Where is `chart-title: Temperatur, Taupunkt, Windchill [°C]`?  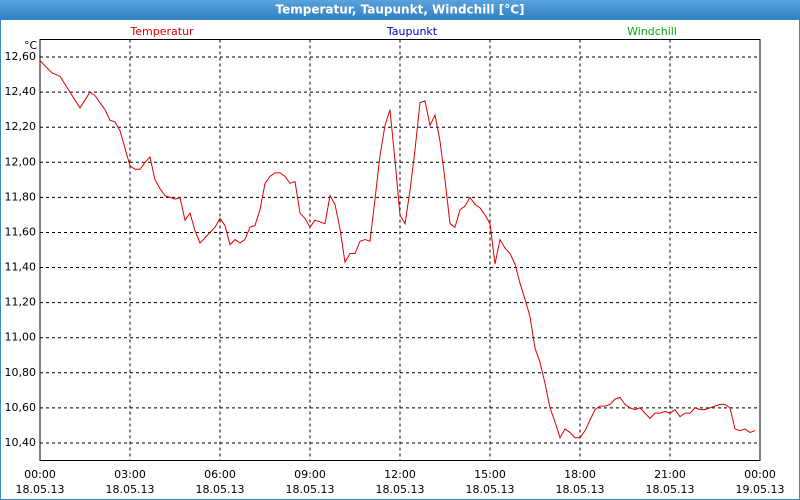 chart-title: Temperatur, Taupunkt, Windchill [°C] is located at coordinates (400, 10).